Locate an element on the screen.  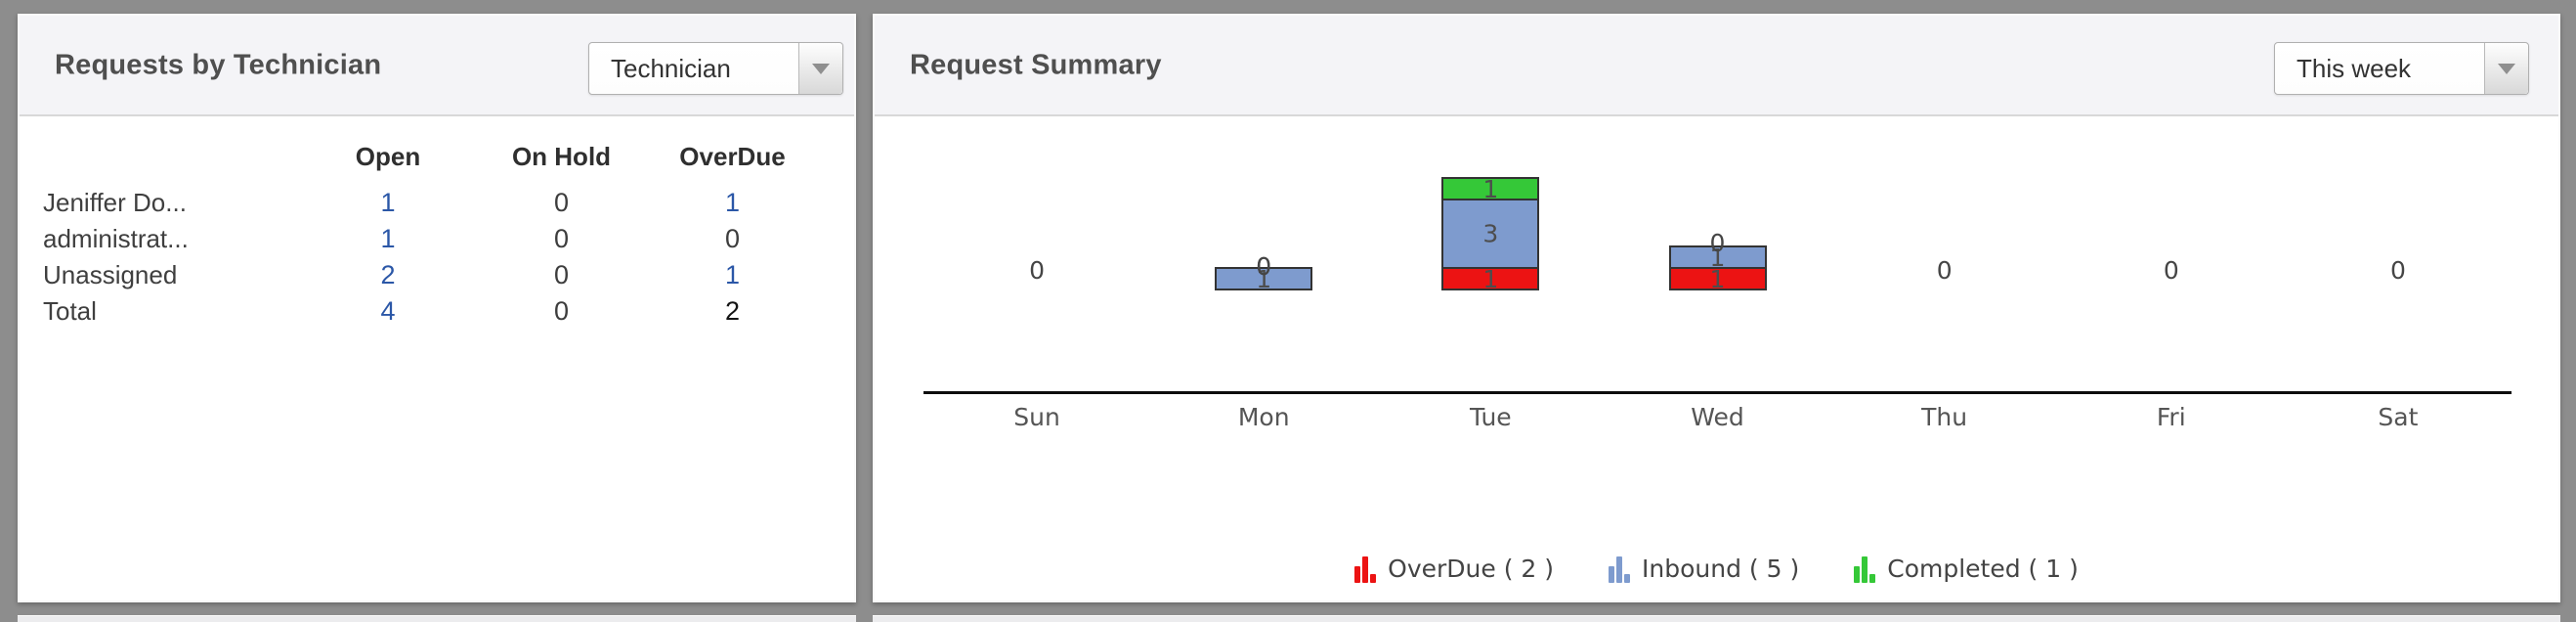
zero-value-label-mon-completed: 0 is located at coordinates (1264, 266).